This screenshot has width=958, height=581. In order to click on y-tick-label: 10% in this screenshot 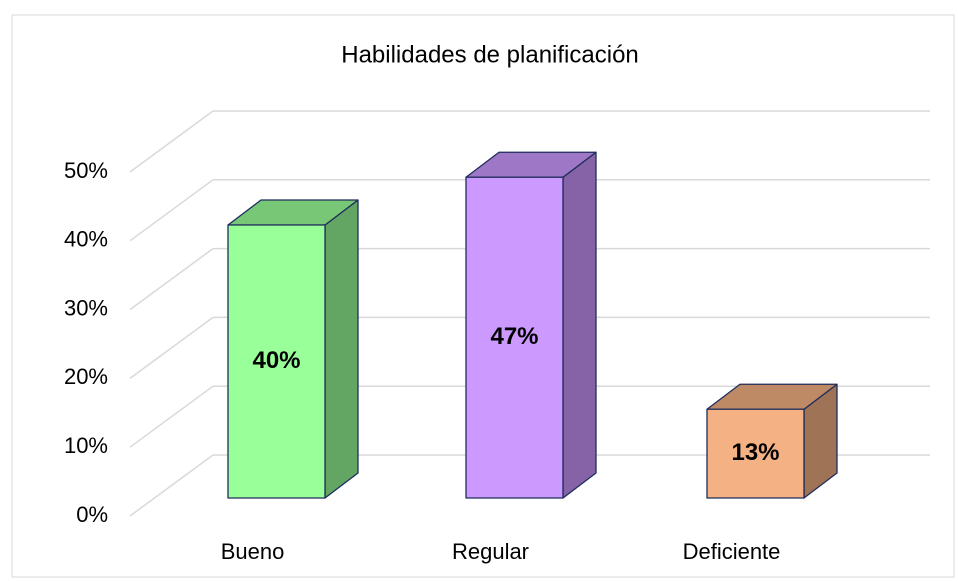, I will do `click(86, 445)`.